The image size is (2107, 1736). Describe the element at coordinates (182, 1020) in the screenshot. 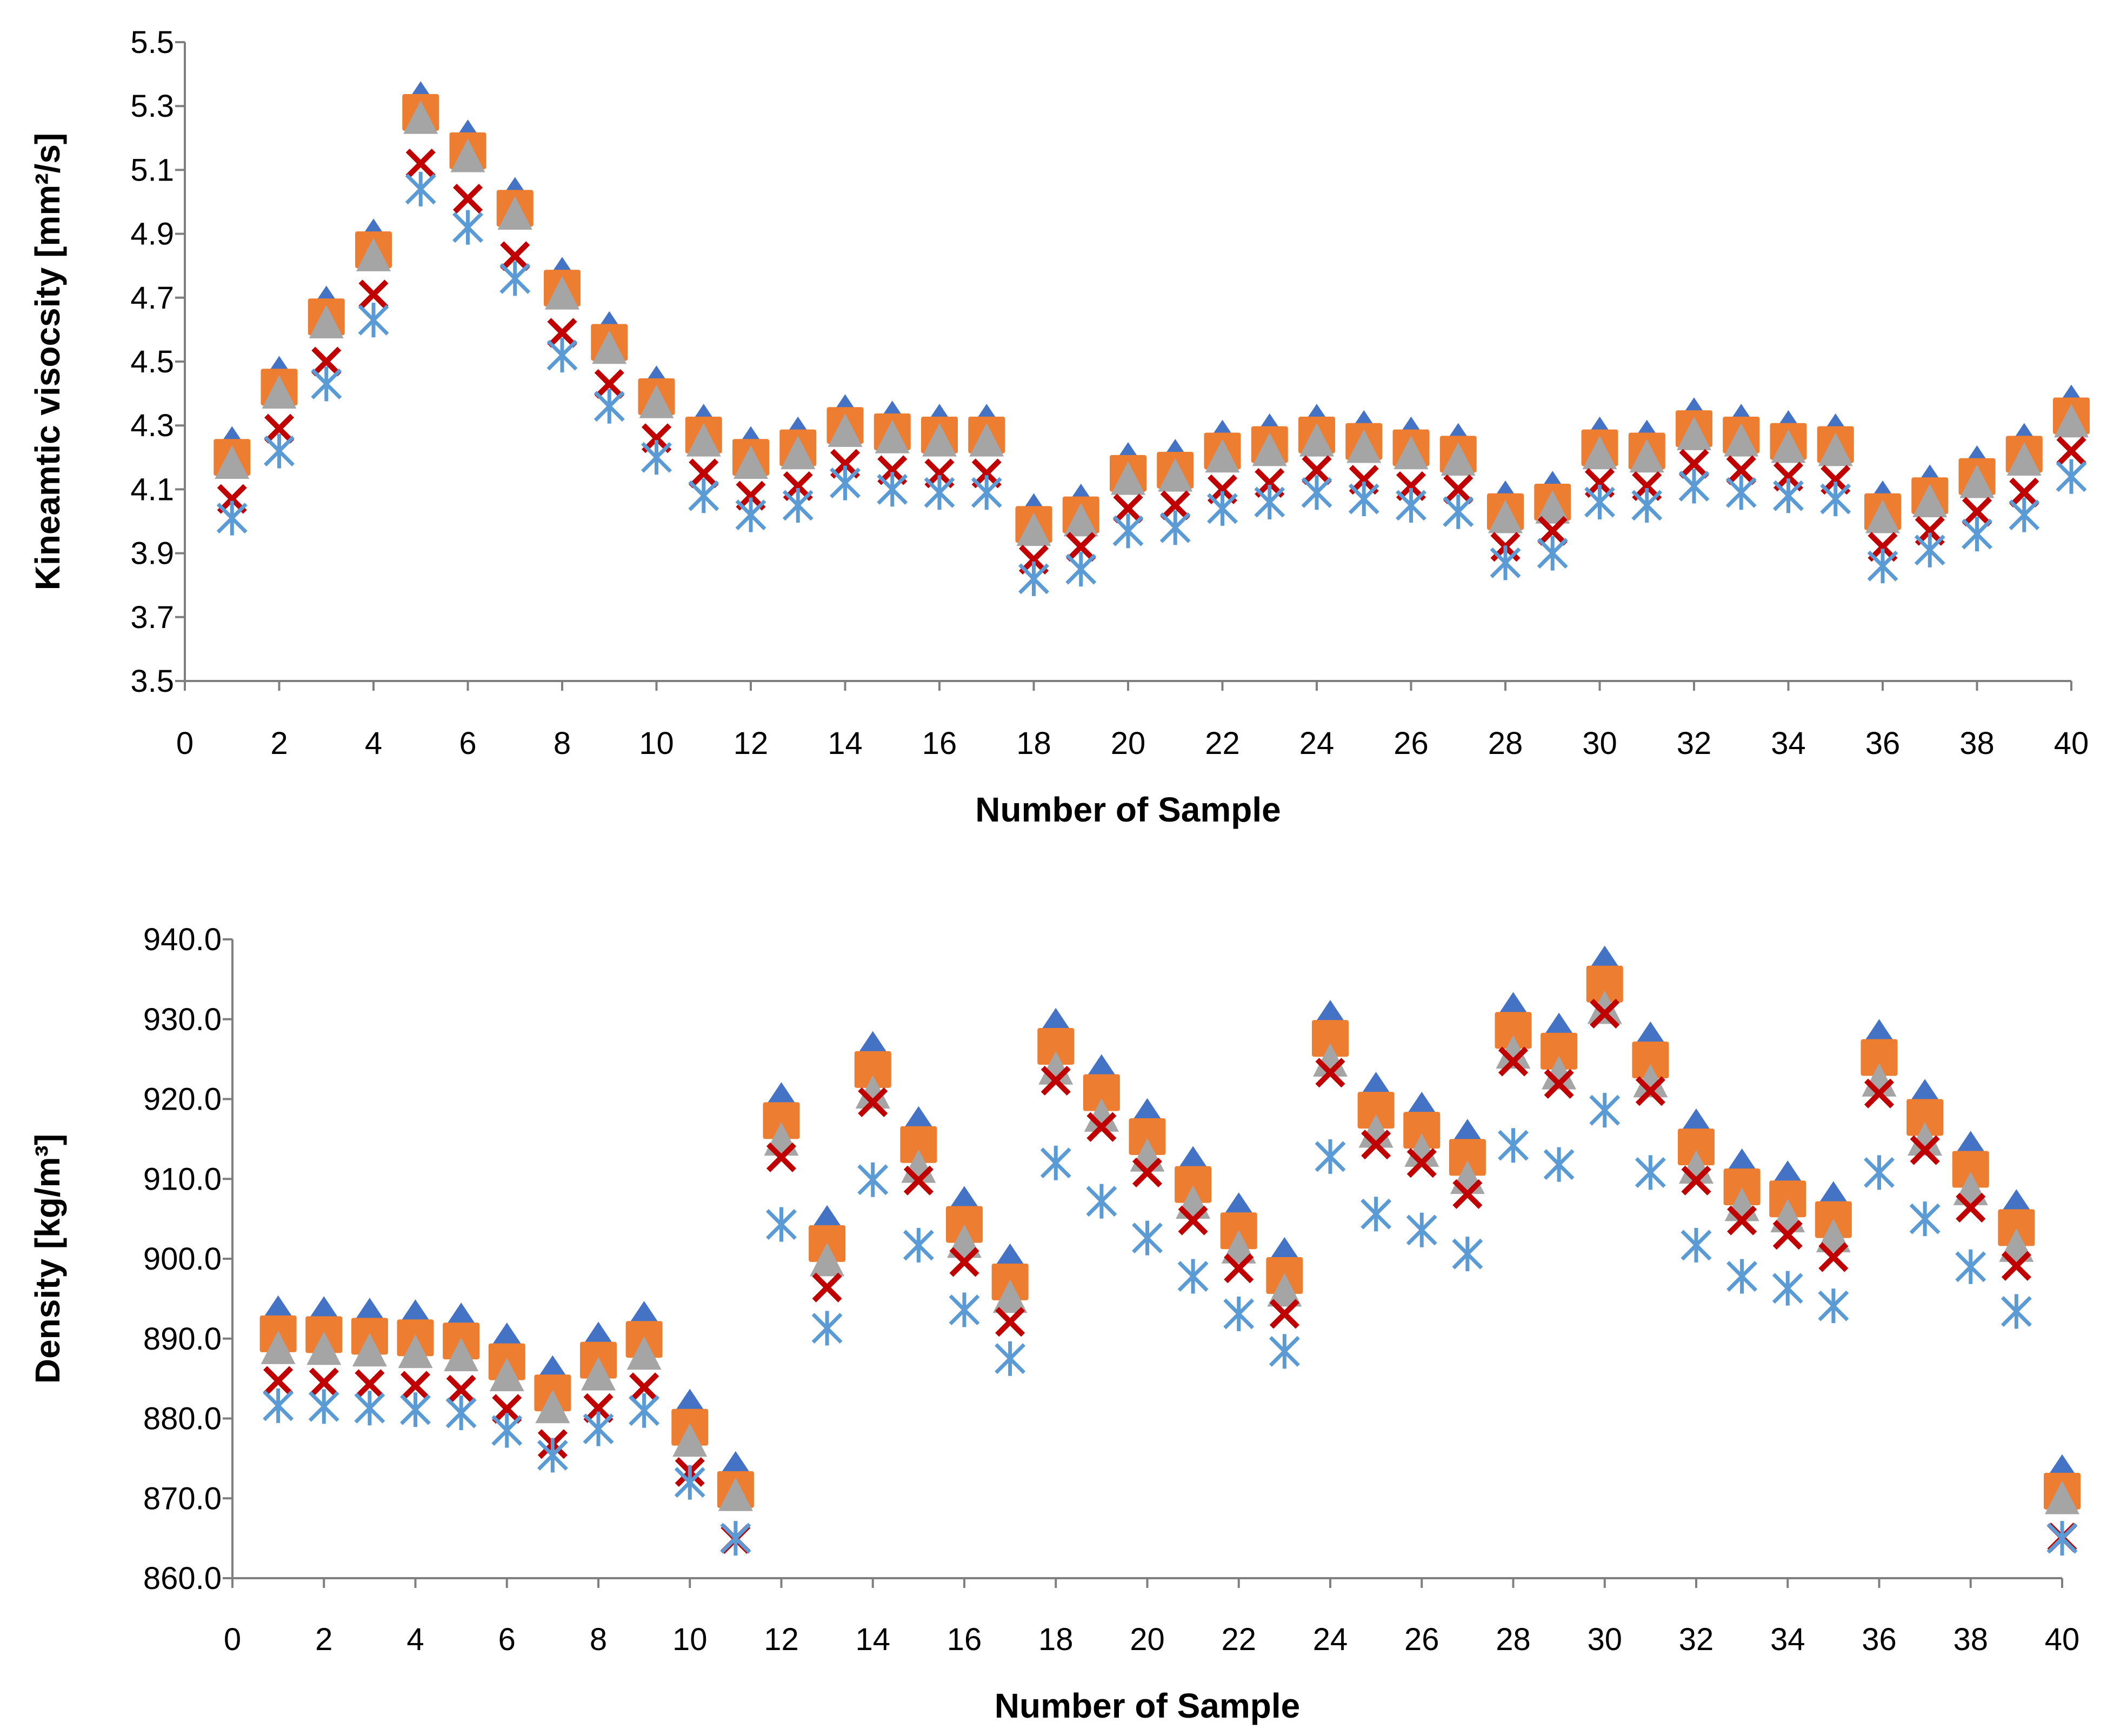

I see `y-tick-label: 930.0` at that location.